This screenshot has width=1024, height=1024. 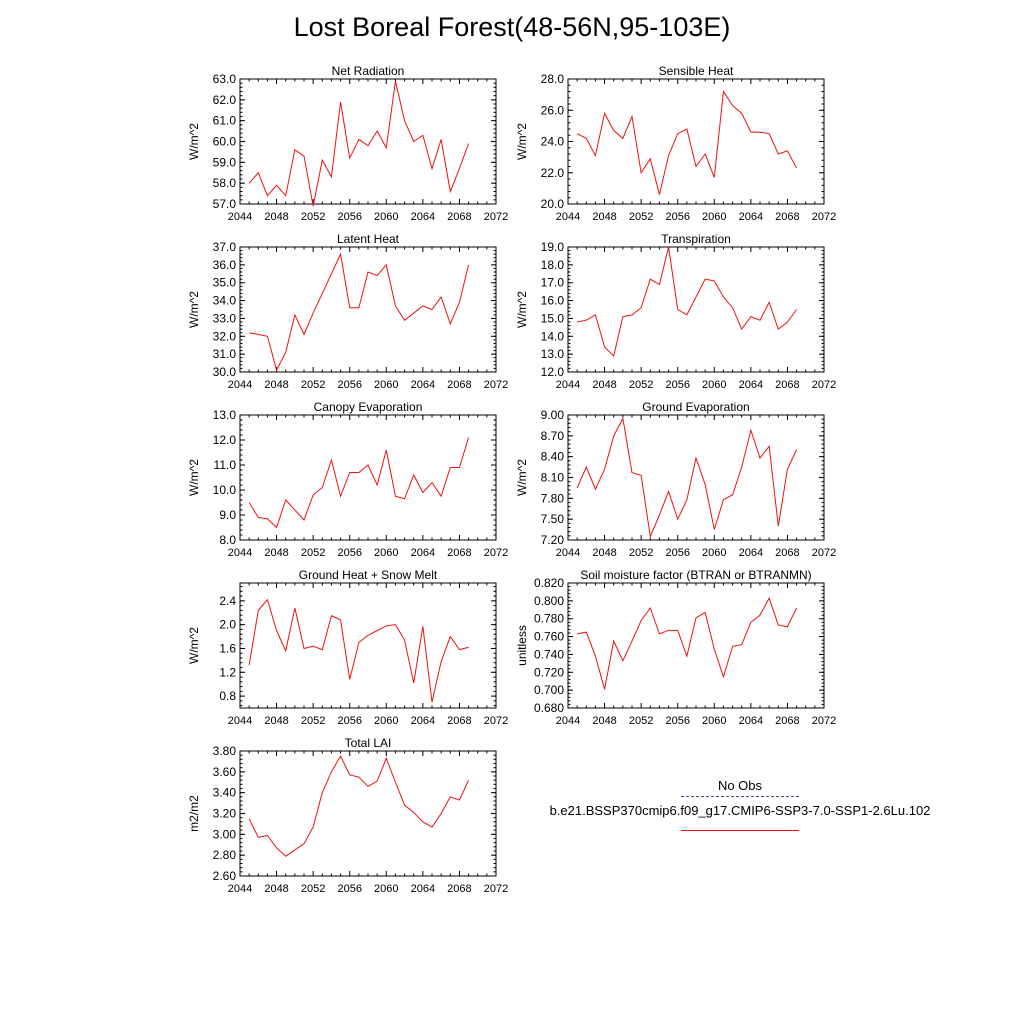 I want to click on y-tick-label: 16.0, so click(x=553, y=301).